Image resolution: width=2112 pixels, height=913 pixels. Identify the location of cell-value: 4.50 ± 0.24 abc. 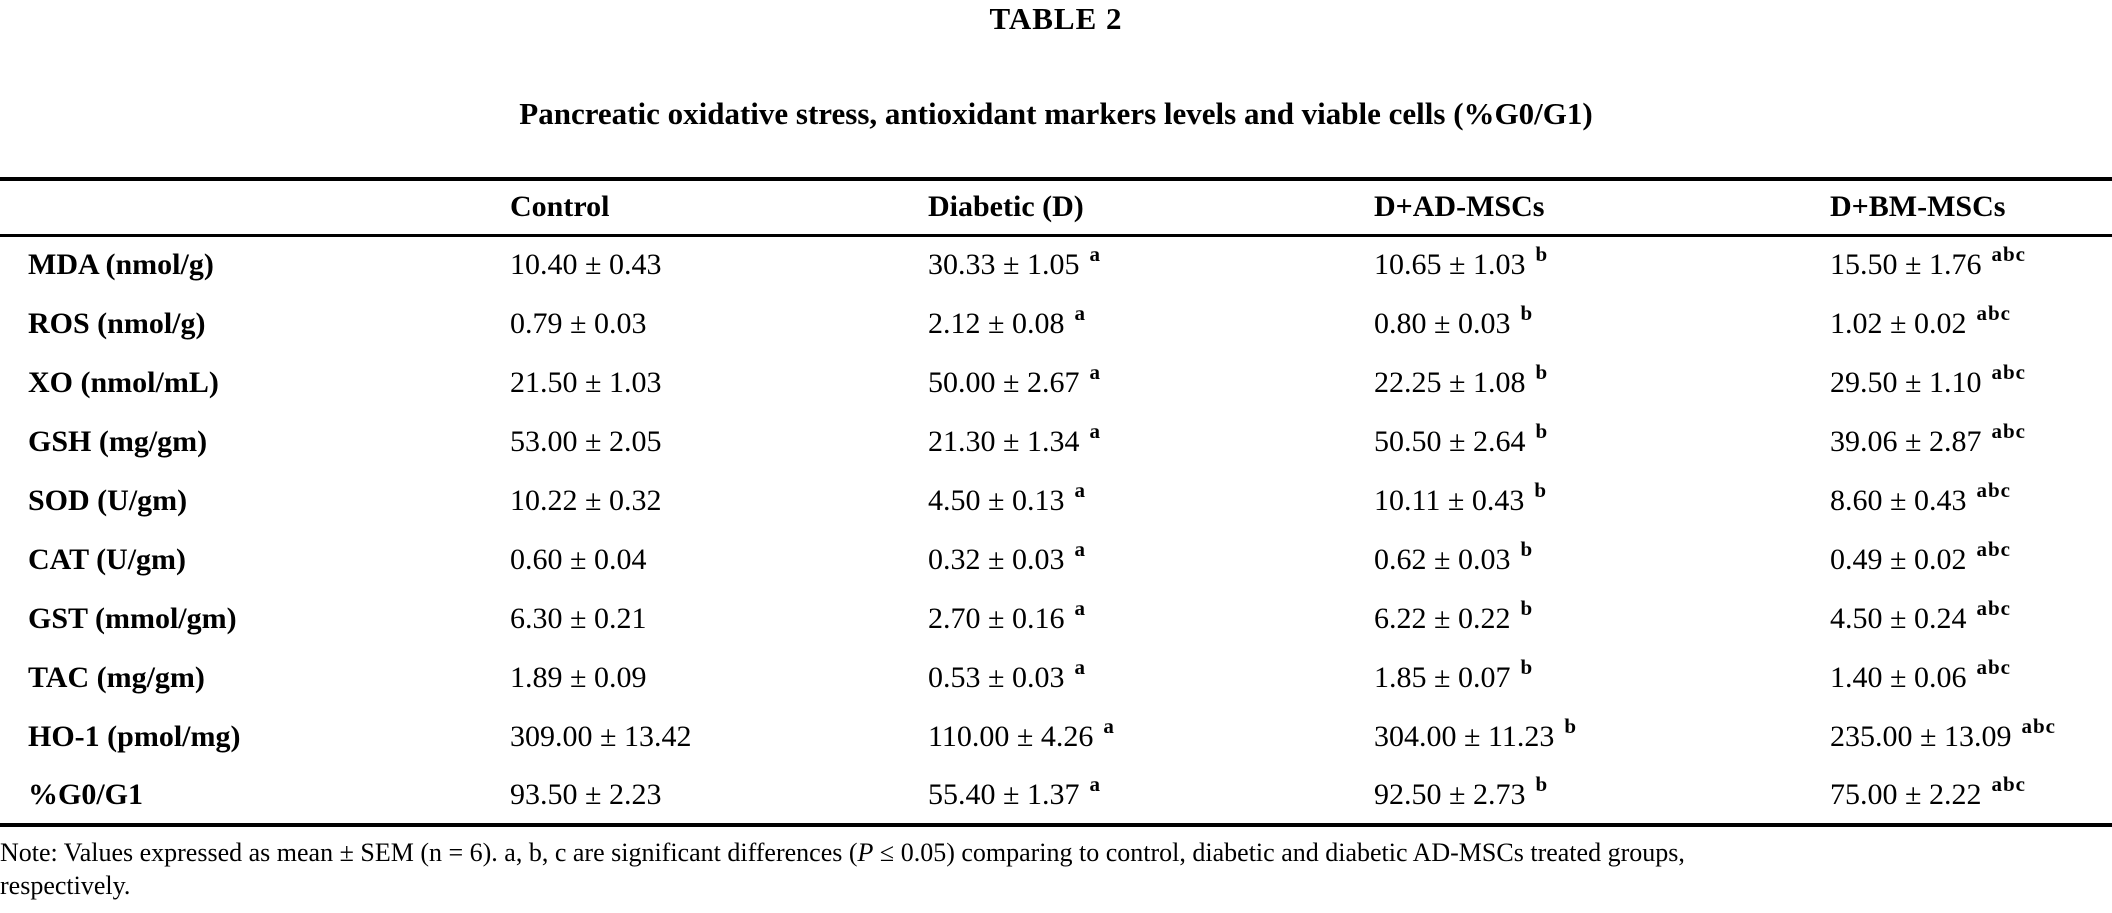
(1920, 615).